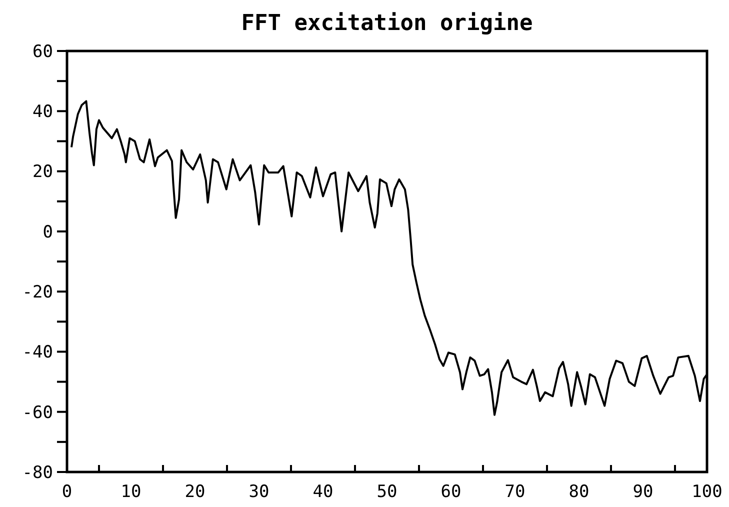 The image size is (729, 507). What do you see at coordinates (515, 492) in the screenshot?
I see `x-tick-label: 70` at bounding box center [515, 492].